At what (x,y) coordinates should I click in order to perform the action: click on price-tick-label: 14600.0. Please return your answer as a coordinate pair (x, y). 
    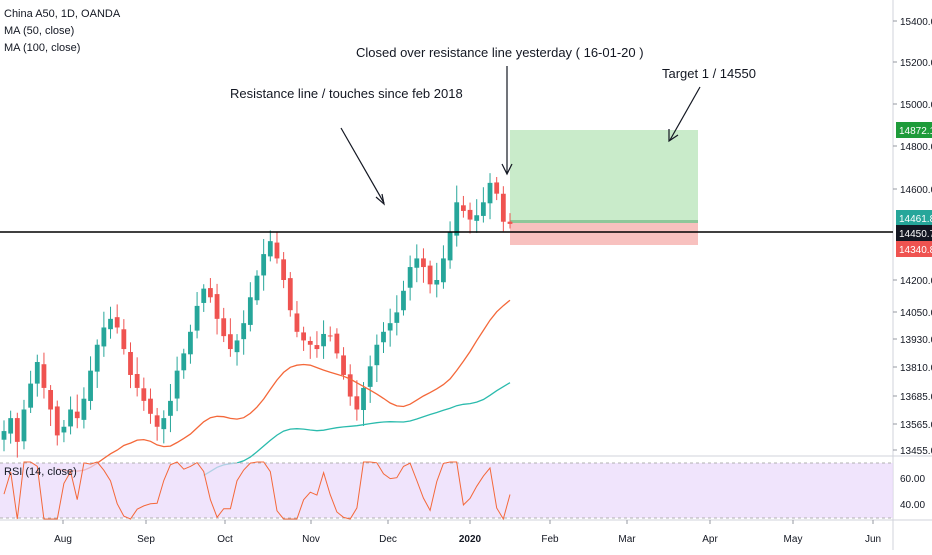
    Looking at the image, I should click on (916, 190).